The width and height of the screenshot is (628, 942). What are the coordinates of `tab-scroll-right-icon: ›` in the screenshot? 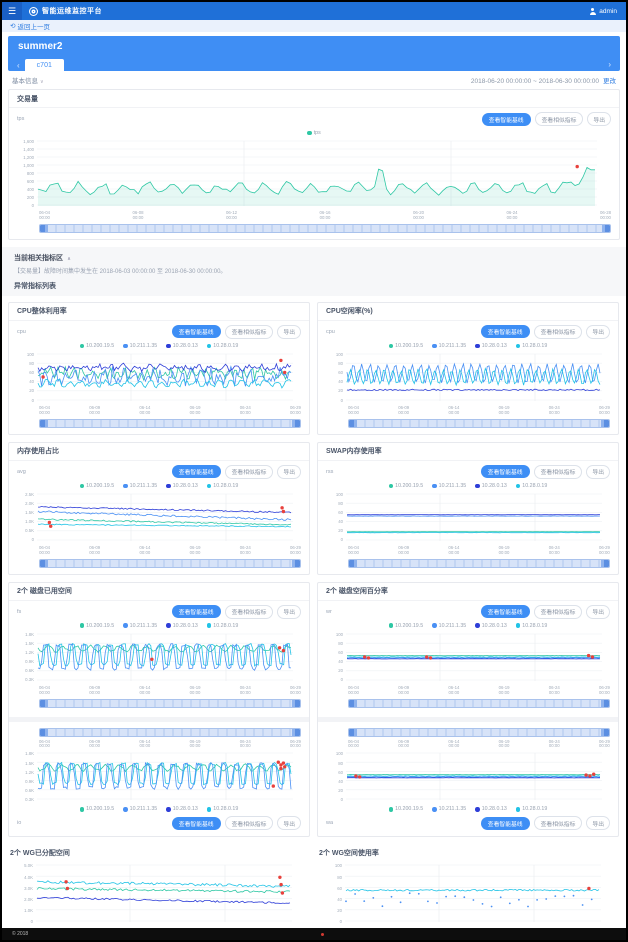 It's located at (609, 64).